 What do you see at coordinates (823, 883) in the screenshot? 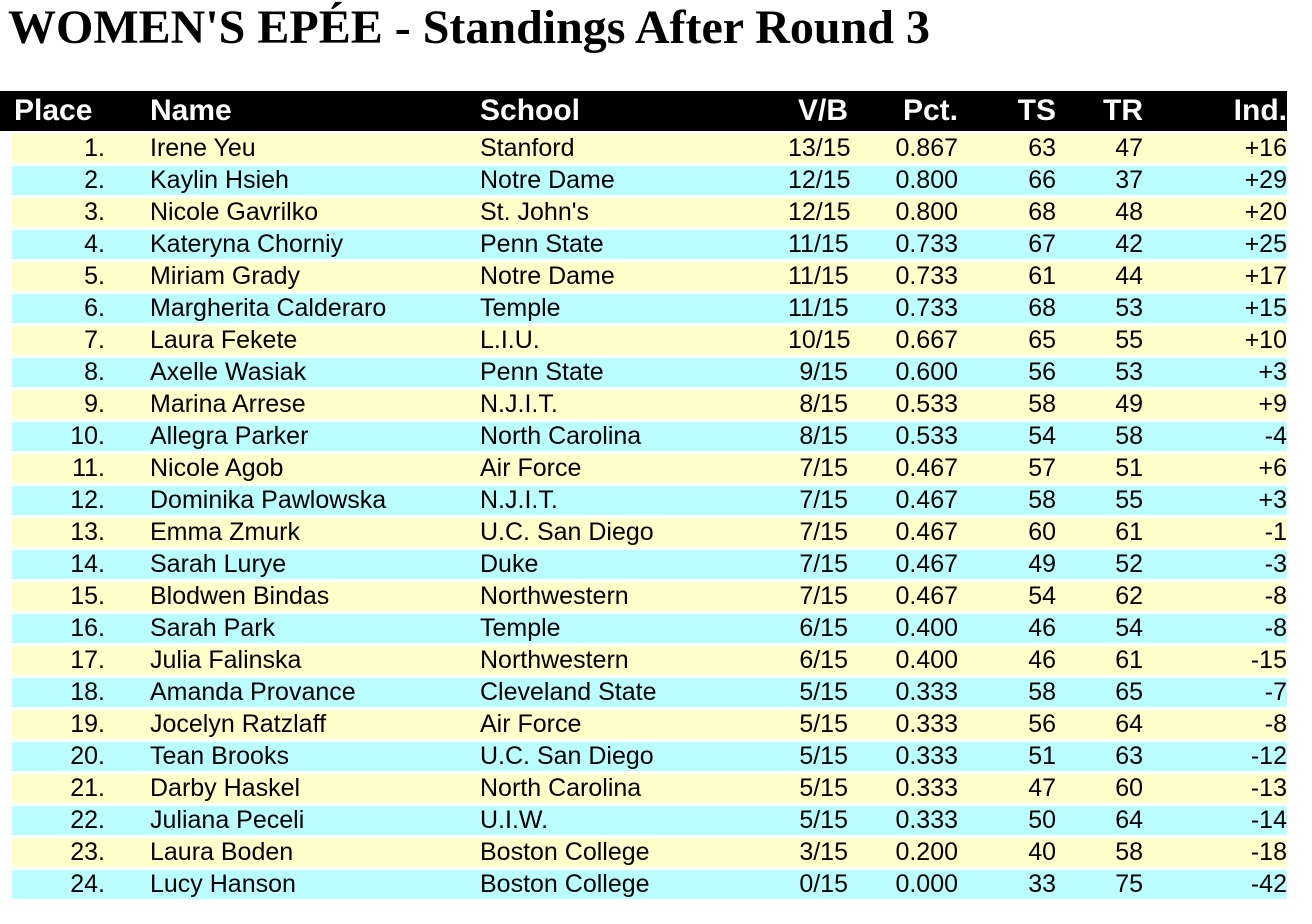
I see `vb-cell: 0/15` at bounding box center [823, 883].